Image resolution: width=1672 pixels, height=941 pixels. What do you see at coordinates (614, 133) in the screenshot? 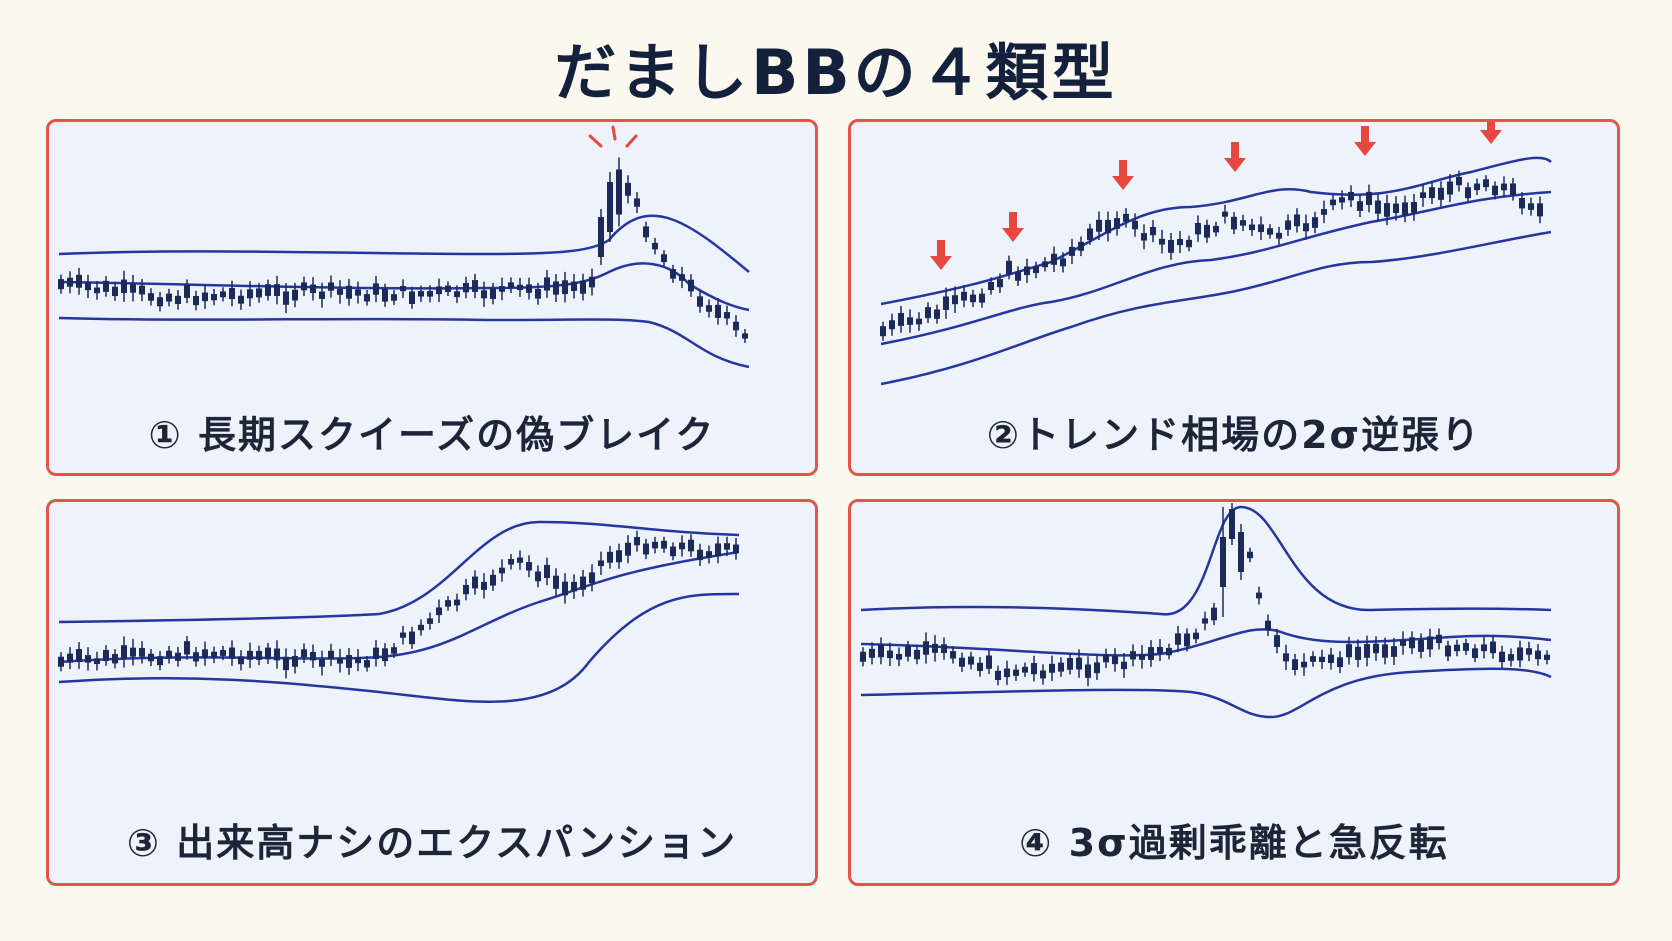
I see `alert-mark` at bounding box center [614, 133].